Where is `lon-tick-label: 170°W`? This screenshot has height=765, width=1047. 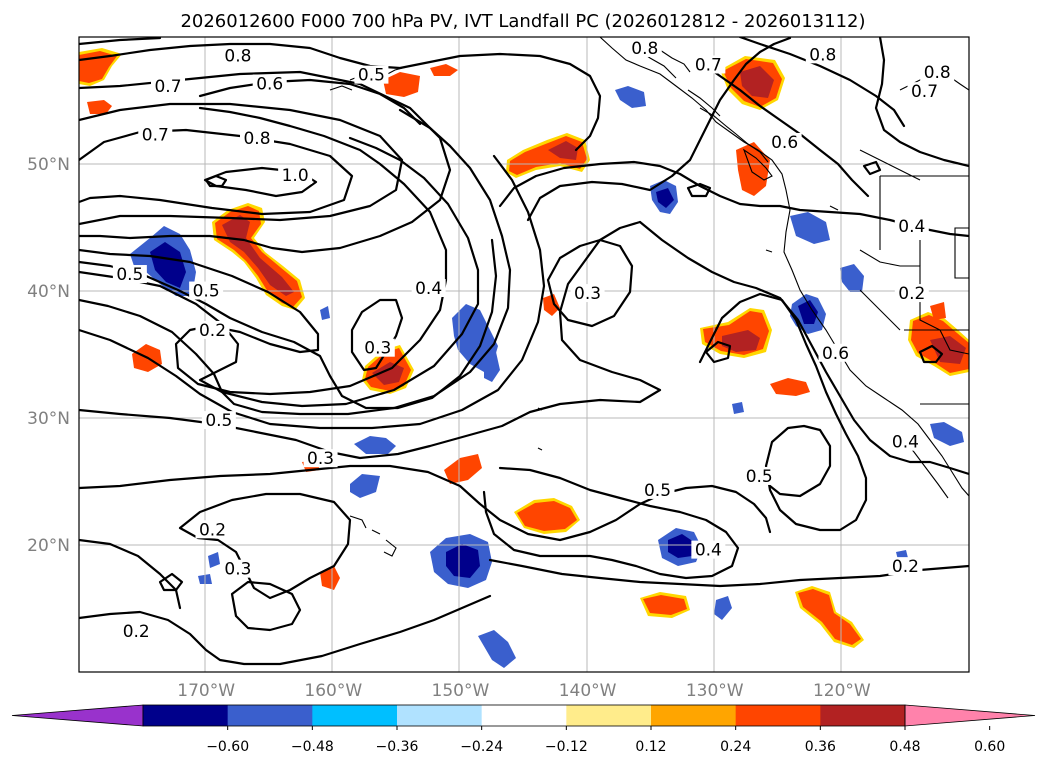 lon-tick-label: 170°W is located at coordinates (206, 691).